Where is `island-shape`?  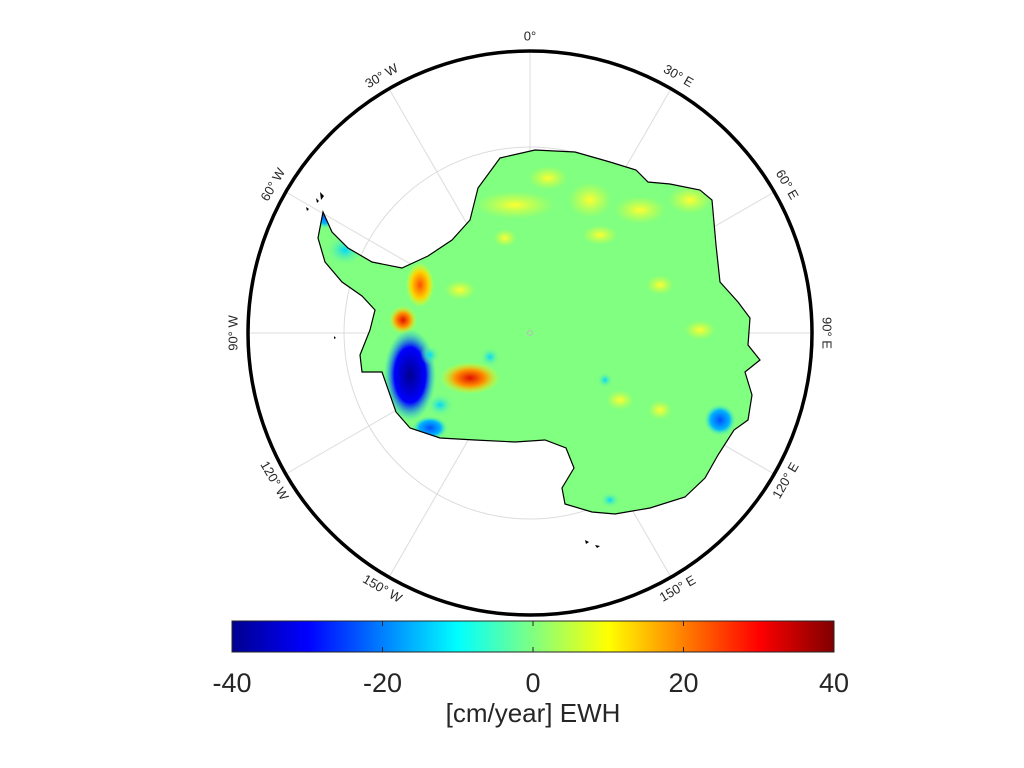 island-shape is located at coordinates (315, 201).